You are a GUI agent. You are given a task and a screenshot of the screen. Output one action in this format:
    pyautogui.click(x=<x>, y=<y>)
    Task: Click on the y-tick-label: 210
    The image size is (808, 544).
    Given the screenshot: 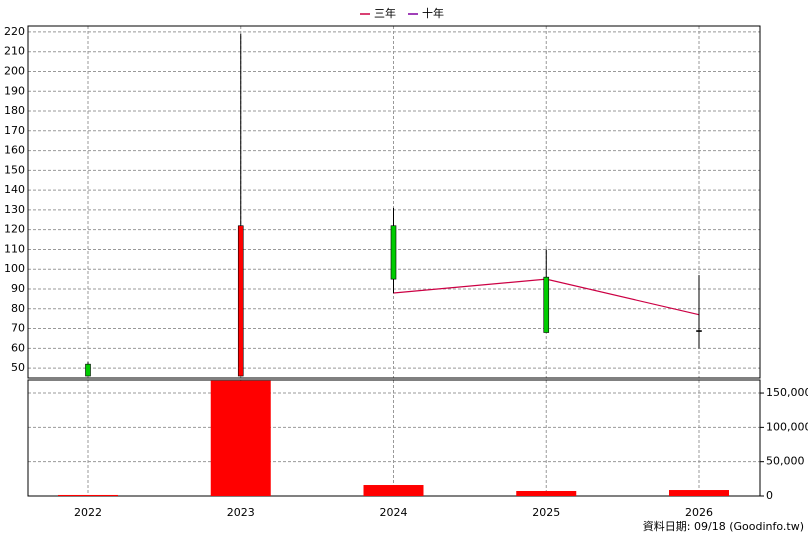 What is the action you would take?
    pyautogui.click(x=14, y=51)
    